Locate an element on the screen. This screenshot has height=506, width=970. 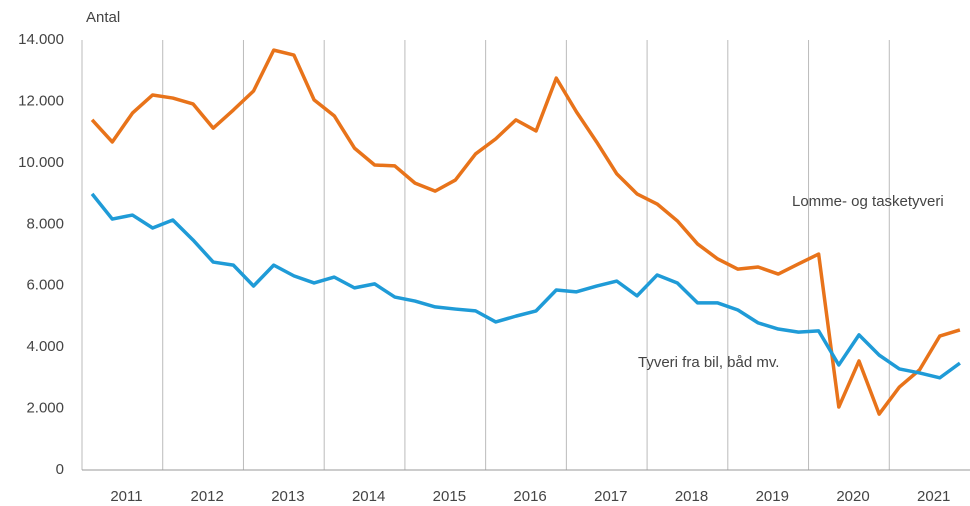
y-tick-label: 0 is located at coordinates (60, 469).